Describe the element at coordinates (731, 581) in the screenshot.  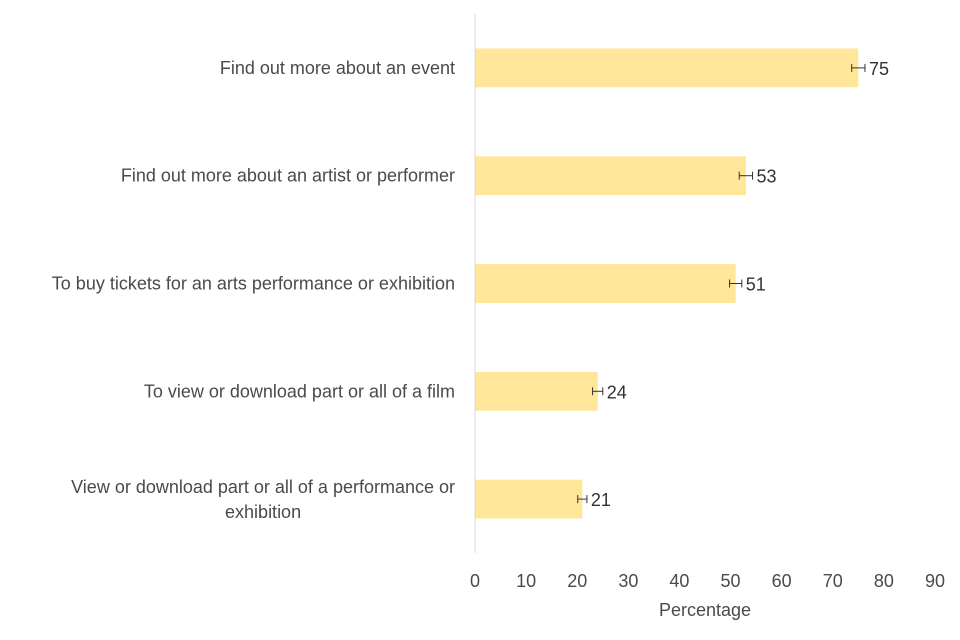
I see `x-tick-label: 50` at that location.